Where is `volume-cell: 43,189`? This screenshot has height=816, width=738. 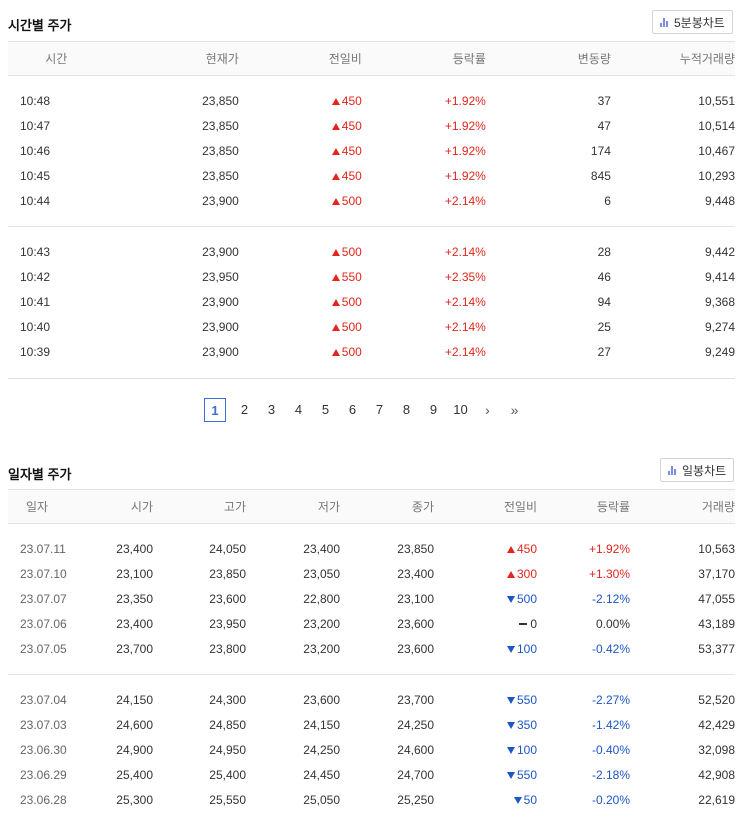 volume-cell: 43,189 is located at coordinates (682, 623).